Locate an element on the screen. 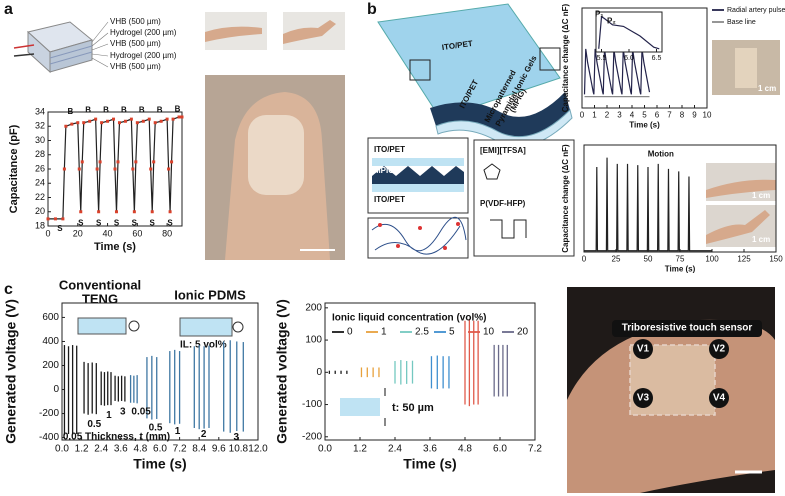 The image size is (785, 496). x-tick-label: 12.0 is located at coordinates (258, 449).